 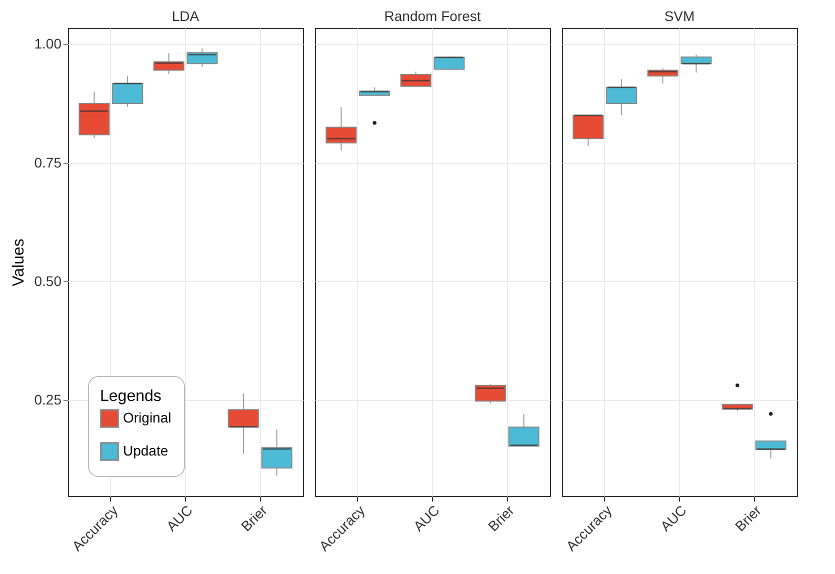 What do you see at coordinates (145, 450) in the screenshot?
I see `legend-label: Update` at bounding box center [145, 450].